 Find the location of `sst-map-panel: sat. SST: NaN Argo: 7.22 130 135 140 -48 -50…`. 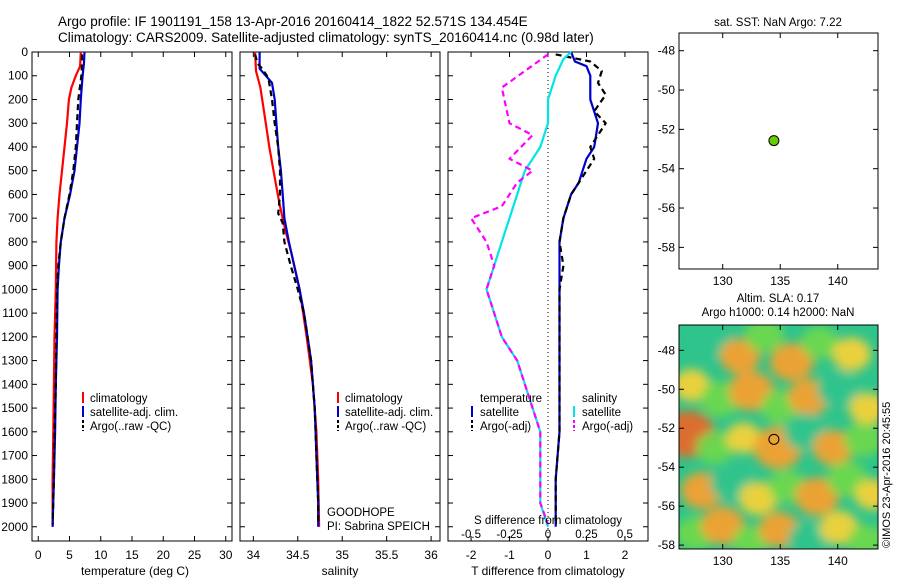

sst-map-panel: sat. SST: NaN Argo: 7.22 130 135 140 -48 -50… is located at coordinates (768, 152).